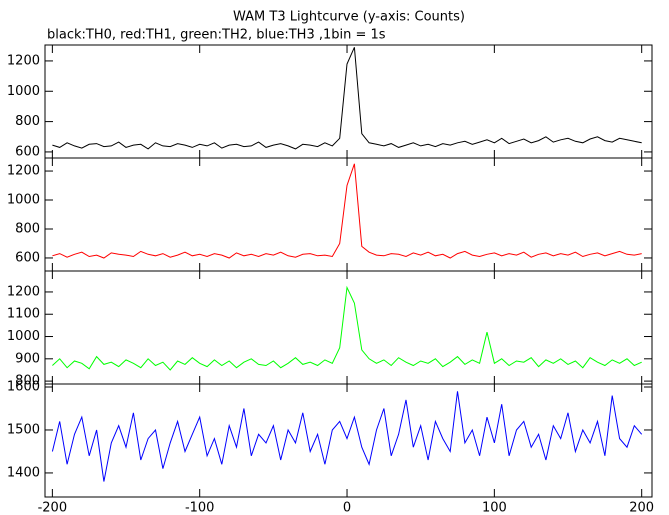  What do you see at coordinates (349, 17) in the screenshot?
I see `chart-title: WAM T3 Lightcurve (y-axis: Counts)` at bounding box center [349, 17].